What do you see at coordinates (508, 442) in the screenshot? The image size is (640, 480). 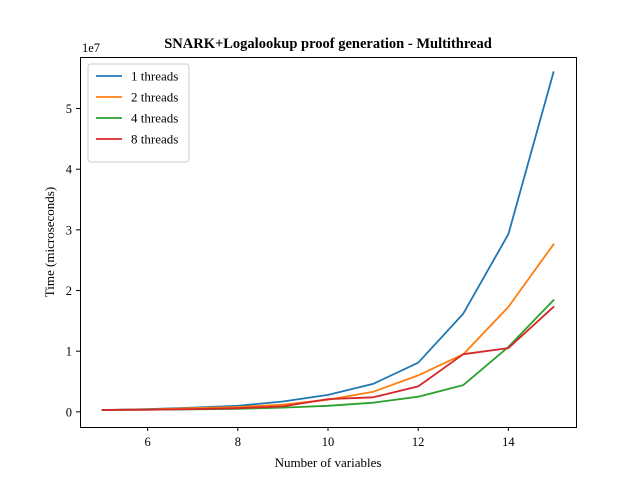 I see `x-tick-label: 14` at bounding box center [508, 442].